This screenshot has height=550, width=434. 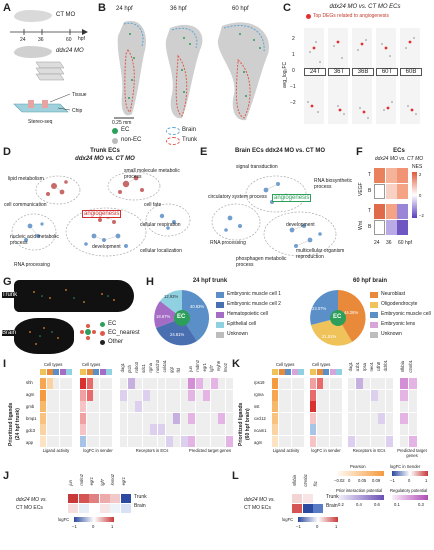 I want to click on h-left-pct-2: 24.81%, so click(x=177, y=334).